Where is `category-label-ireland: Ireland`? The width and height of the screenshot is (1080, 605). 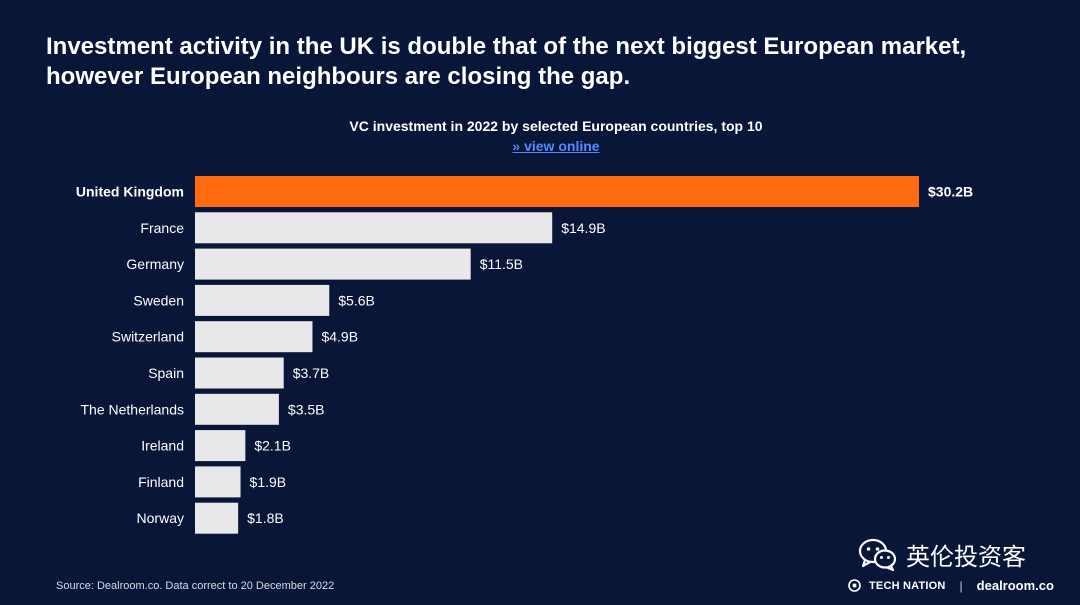
category-label-ireland: Ireland is located at coordinates (162, 446).